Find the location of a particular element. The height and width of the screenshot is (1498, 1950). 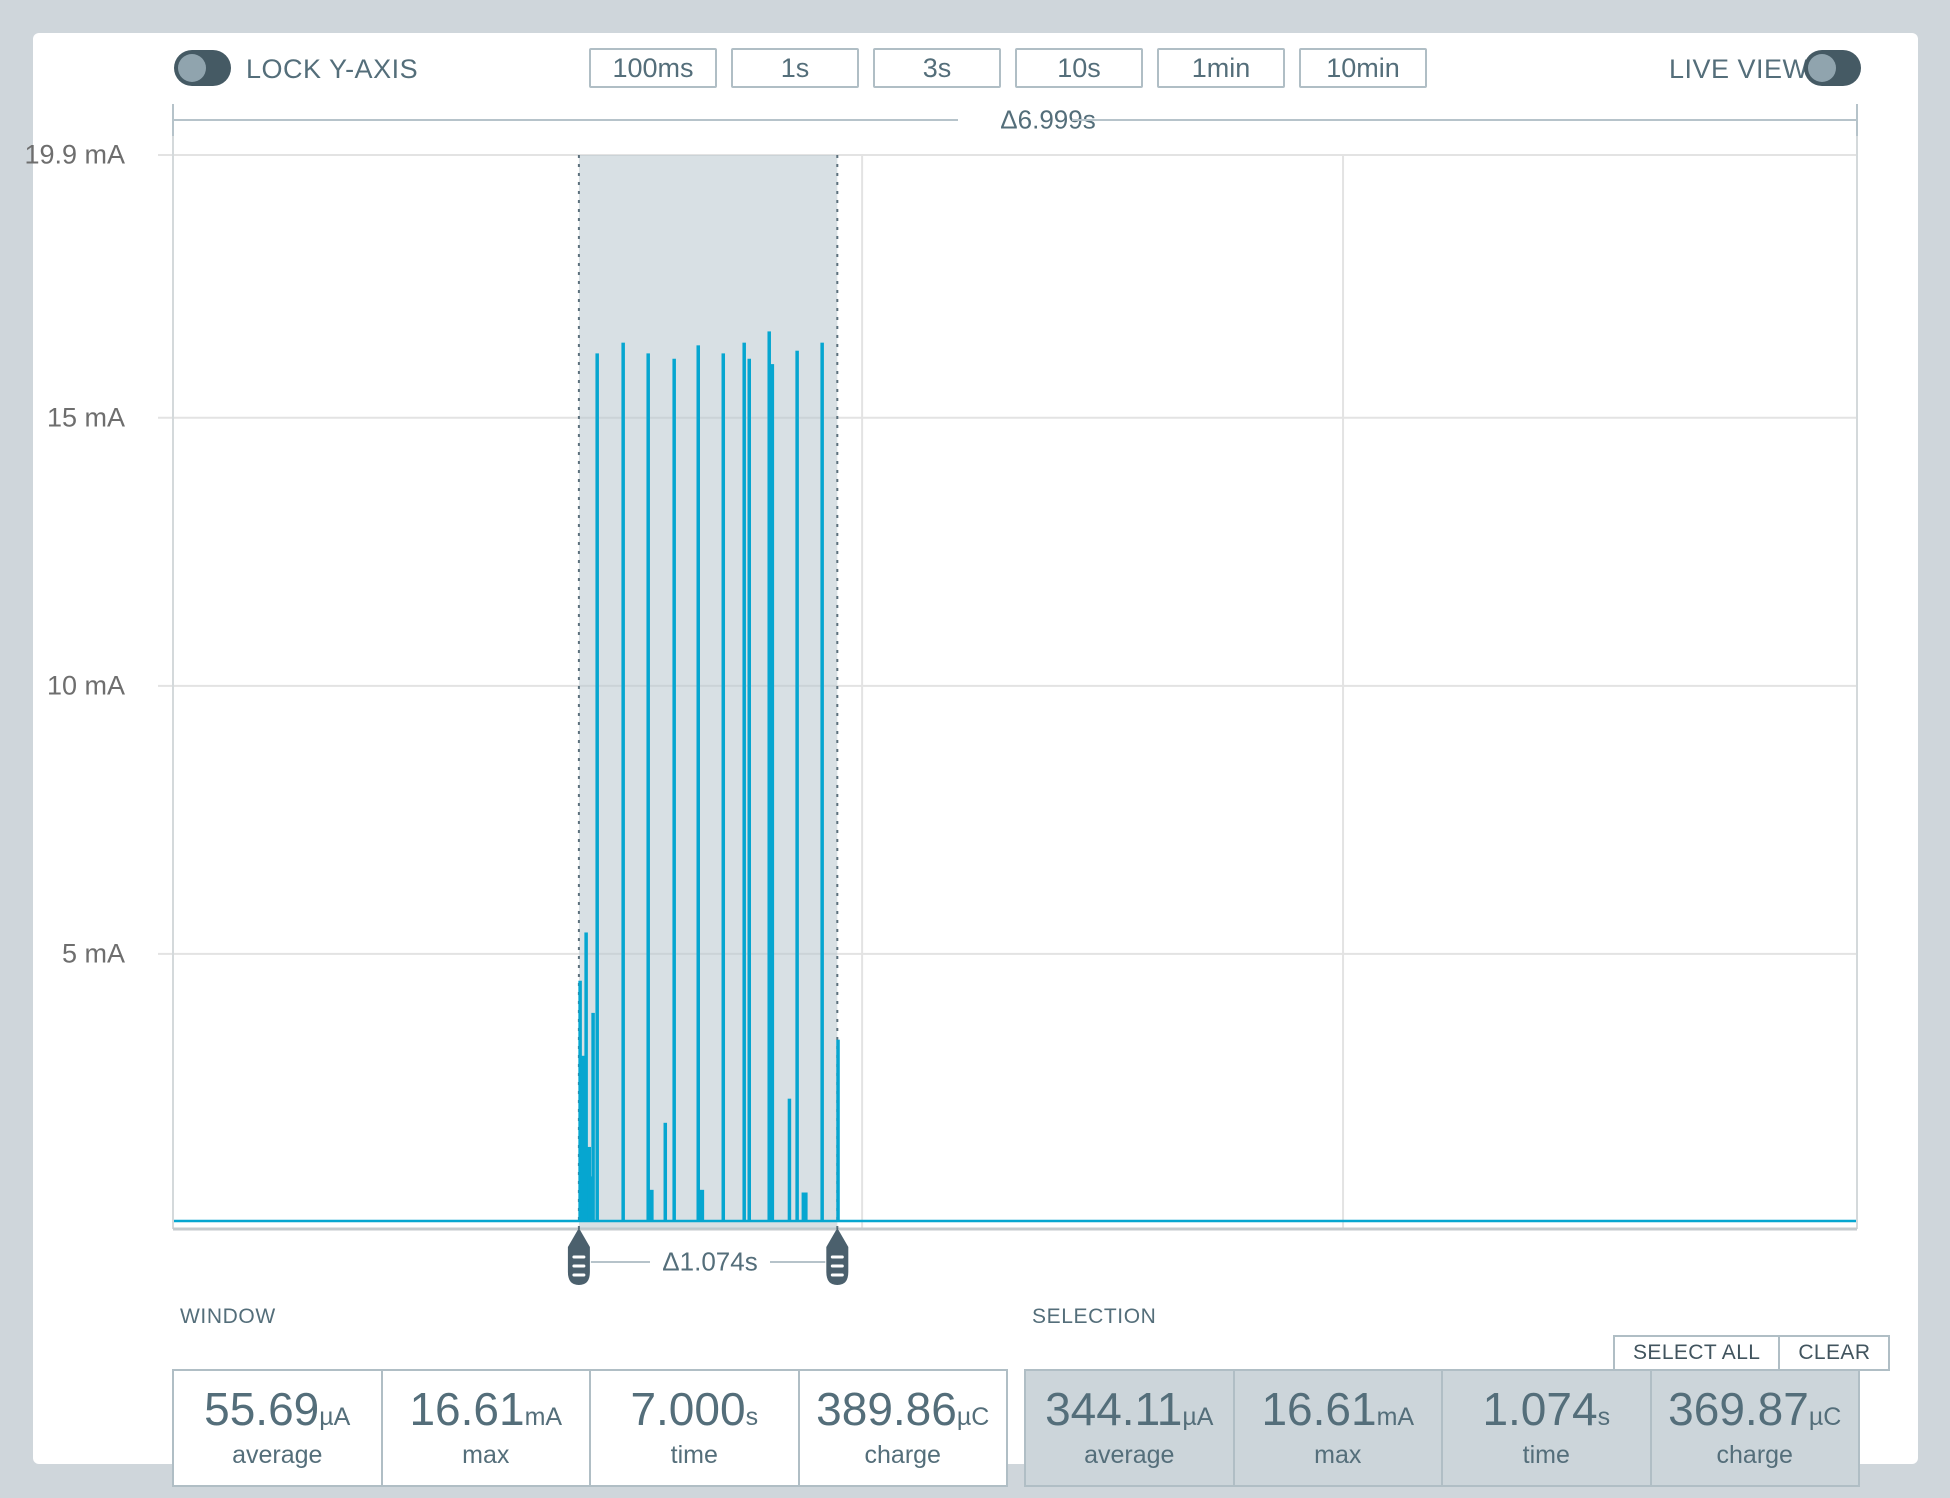

selection-average-value: 344.11 is located at coordinates (1114, 1409).